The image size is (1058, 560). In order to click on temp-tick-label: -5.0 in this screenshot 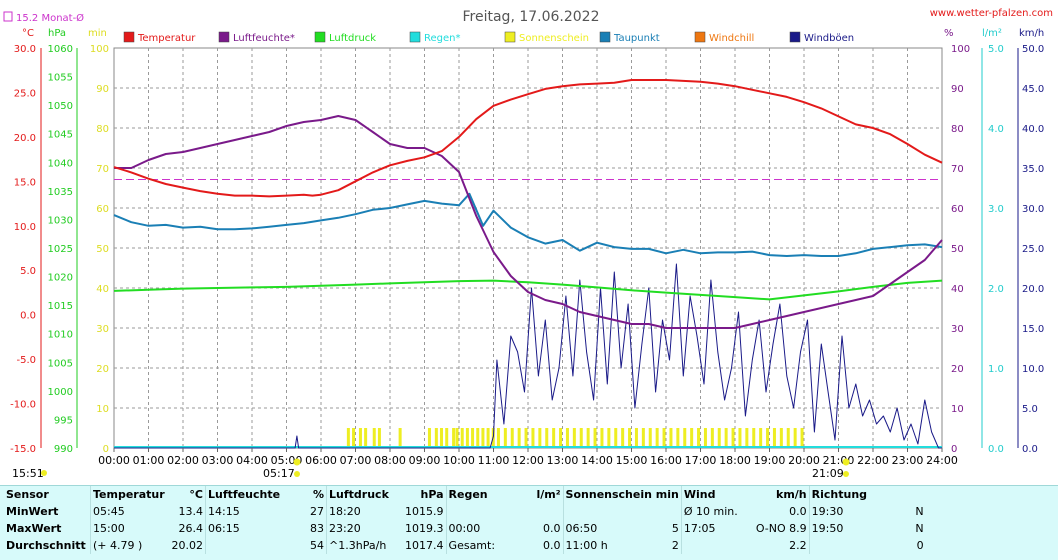, I will do `click(26, 360)`.